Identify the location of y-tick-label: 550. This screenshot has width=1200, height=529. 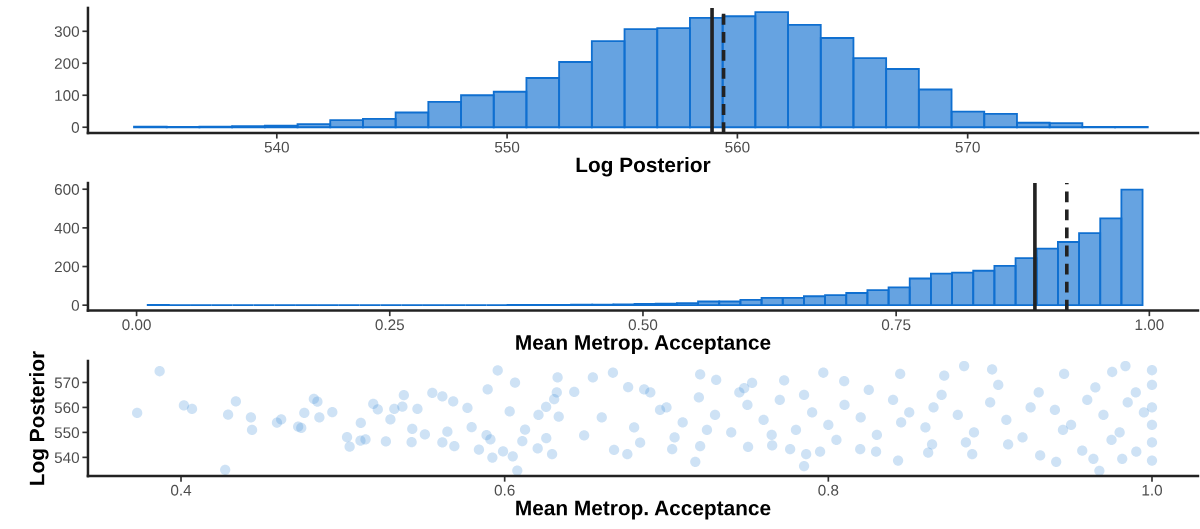
(67, 433).